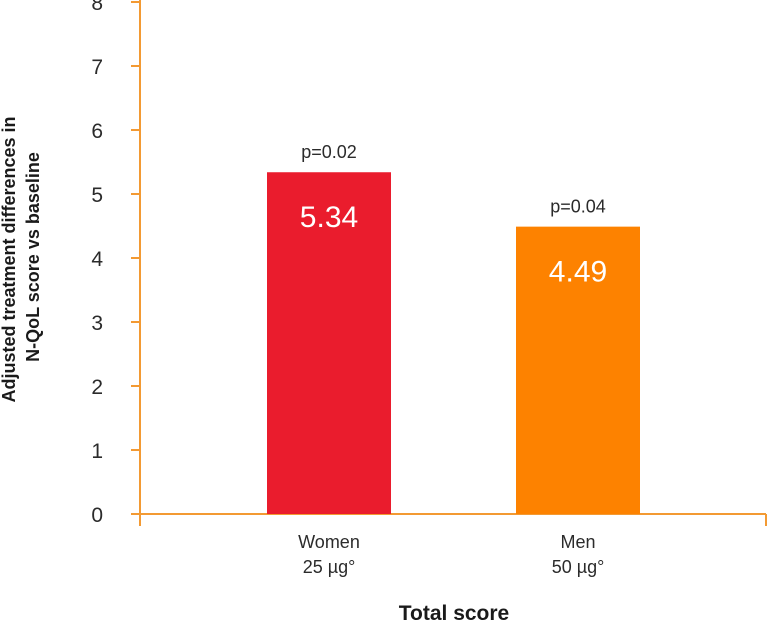 This screenshot has width=768, height=625. Describe the element at coordinates (329, 217) in the screenshot. I see `bar-value-label: 5.34` at that location.